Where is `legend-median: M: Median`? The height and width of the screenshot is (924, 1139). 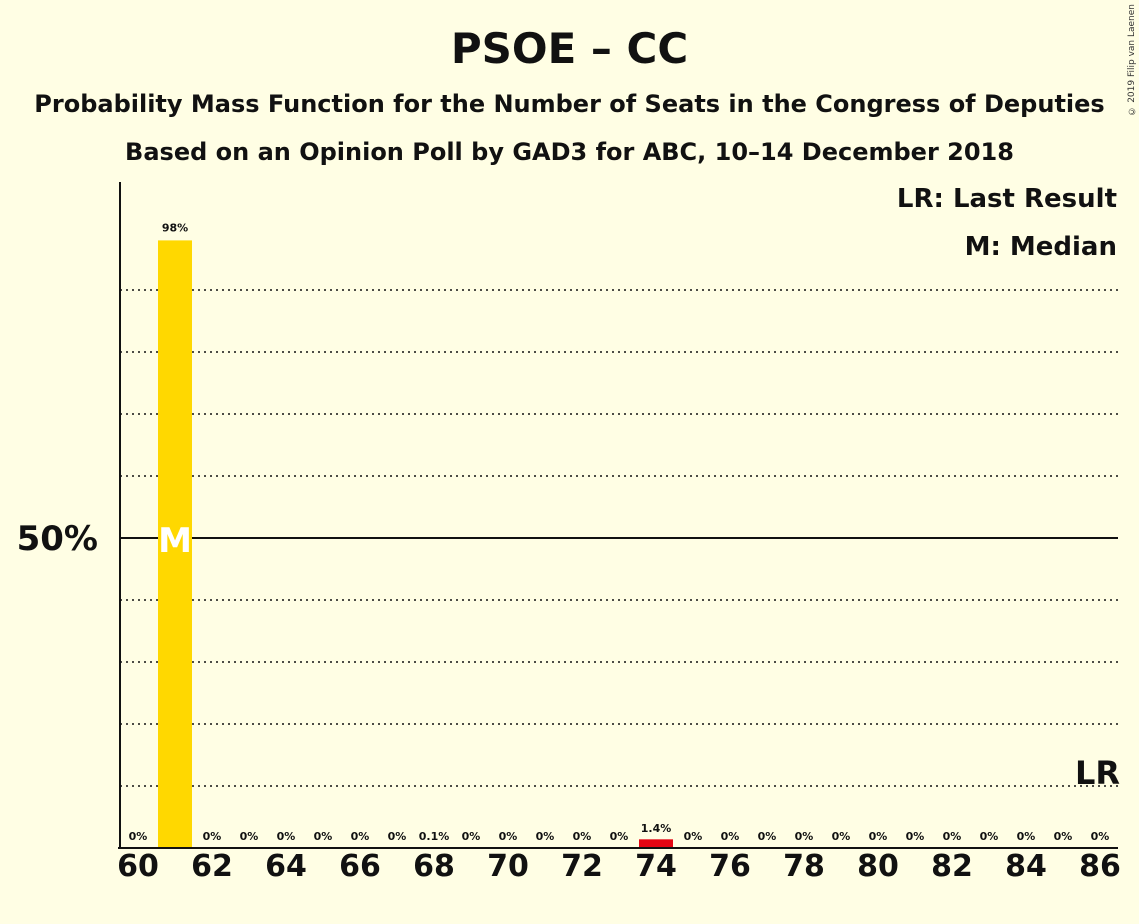
legend-median: M: Median is located at coordinates (1040, 247).